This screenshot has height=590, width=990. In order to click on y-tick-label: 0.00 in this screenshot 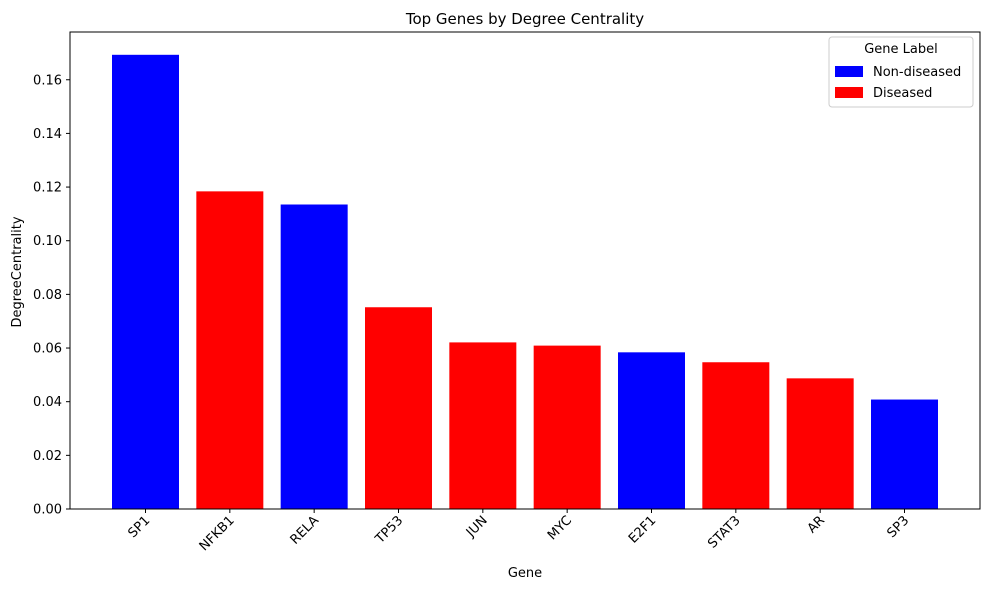, I will do `click(47, 510)`.